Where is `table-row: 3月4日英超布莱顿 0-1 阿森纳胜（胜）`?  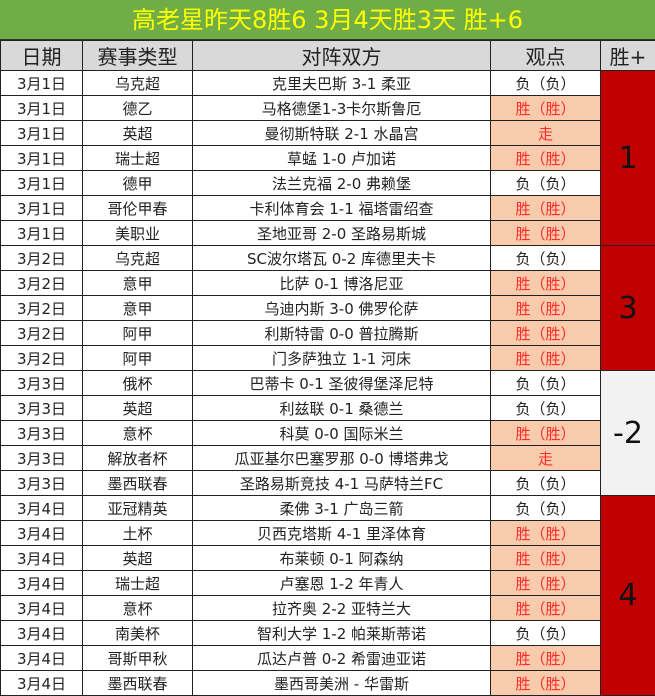 table-row: 3月4日英超布莱顿 0-1 阿森纳胜（胜） is located at coordinates (328, 558).